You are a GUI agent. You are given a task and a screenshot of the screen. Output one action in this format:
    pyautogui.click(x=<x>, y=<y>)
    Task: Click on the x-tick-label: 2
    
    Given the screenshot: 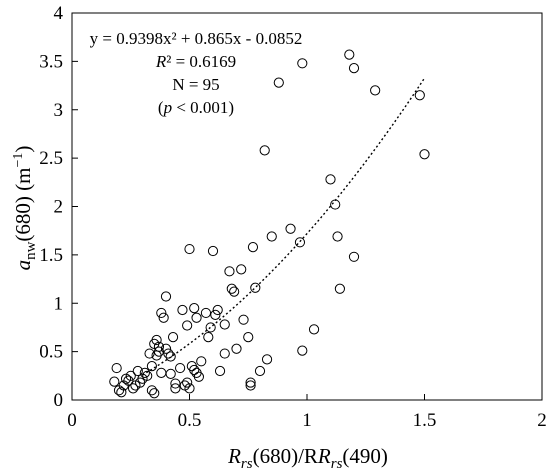 What is the action you would take?
    pyautogui.click(x=542, y=420)
    